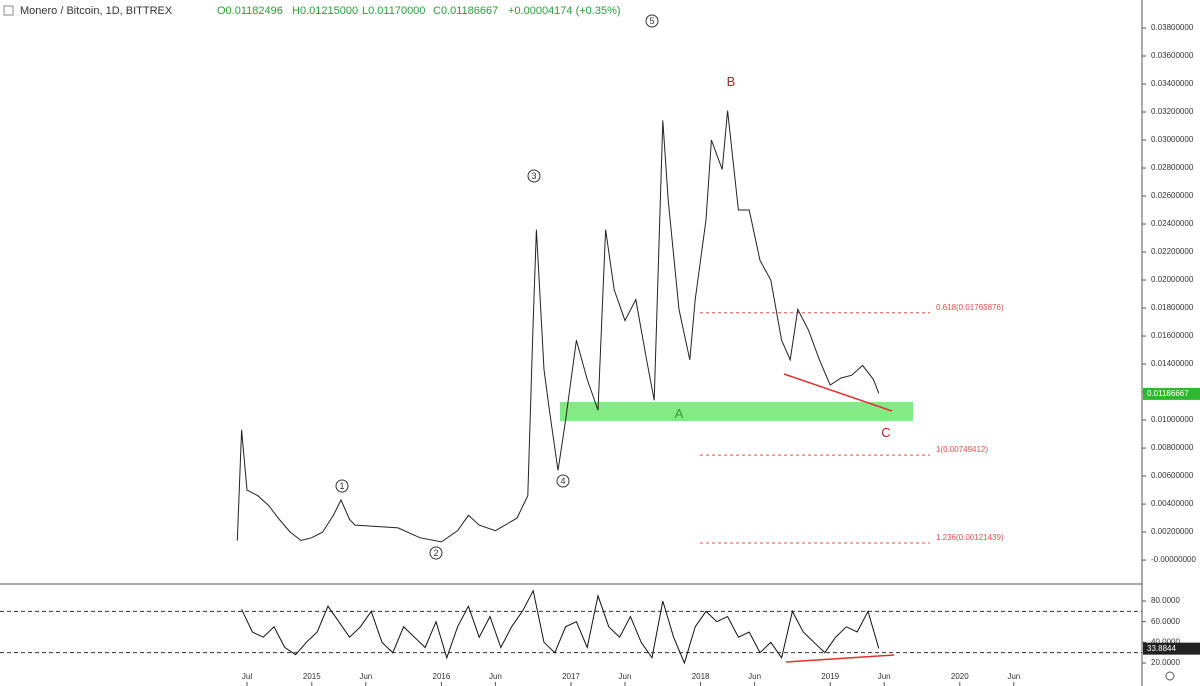 This screenshot has height=686, width=1200. Describe the element at coordinates (393, 11) in the screenshot. I see `ohlc-low: L0.01170000` at that location.